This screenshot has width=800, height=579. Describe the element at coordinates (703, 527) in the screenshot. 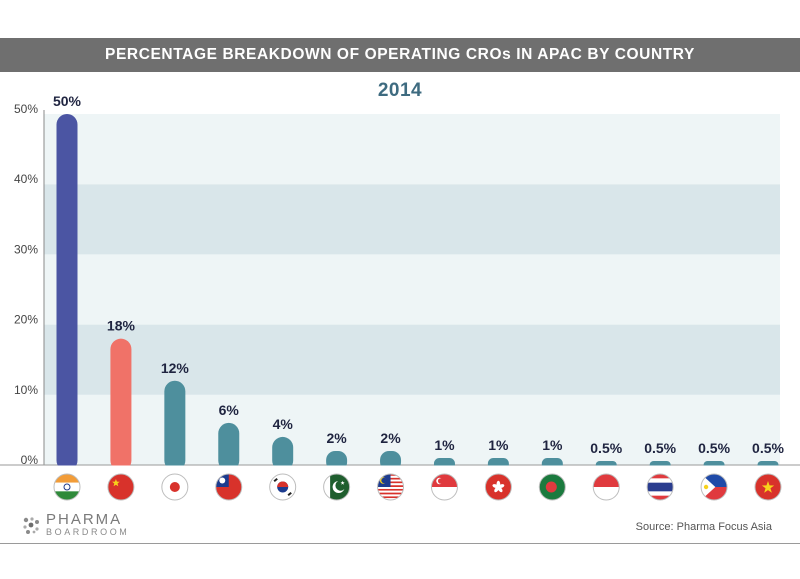

I see `source-note: Source: Pharma Focus Asia` at that location.